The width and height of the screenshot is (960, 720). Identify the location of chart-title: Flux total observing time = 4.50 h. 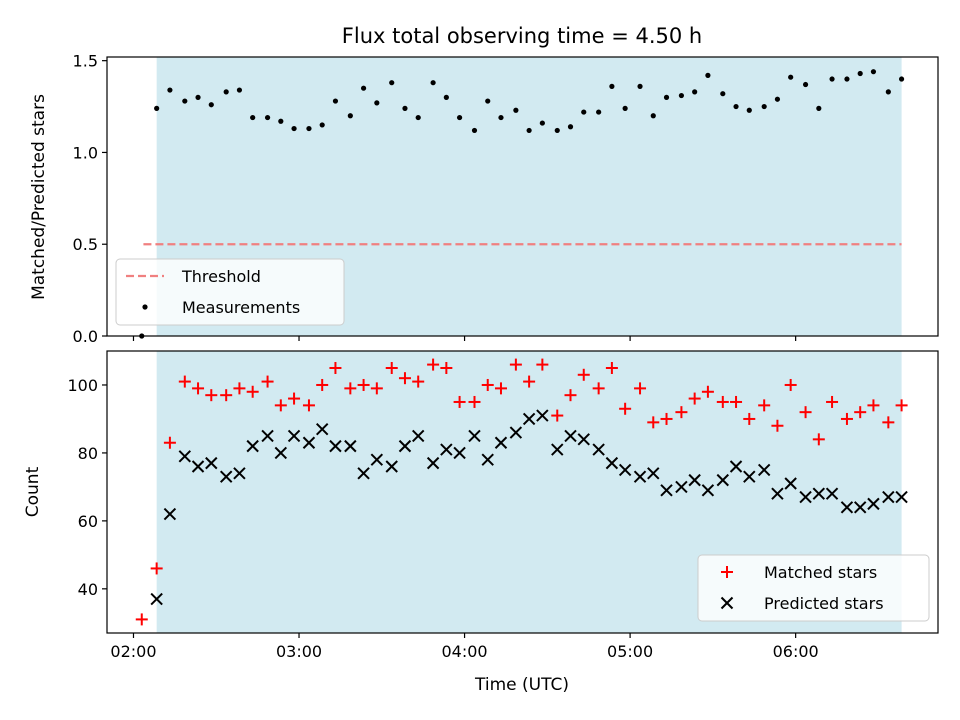
(522, 36).